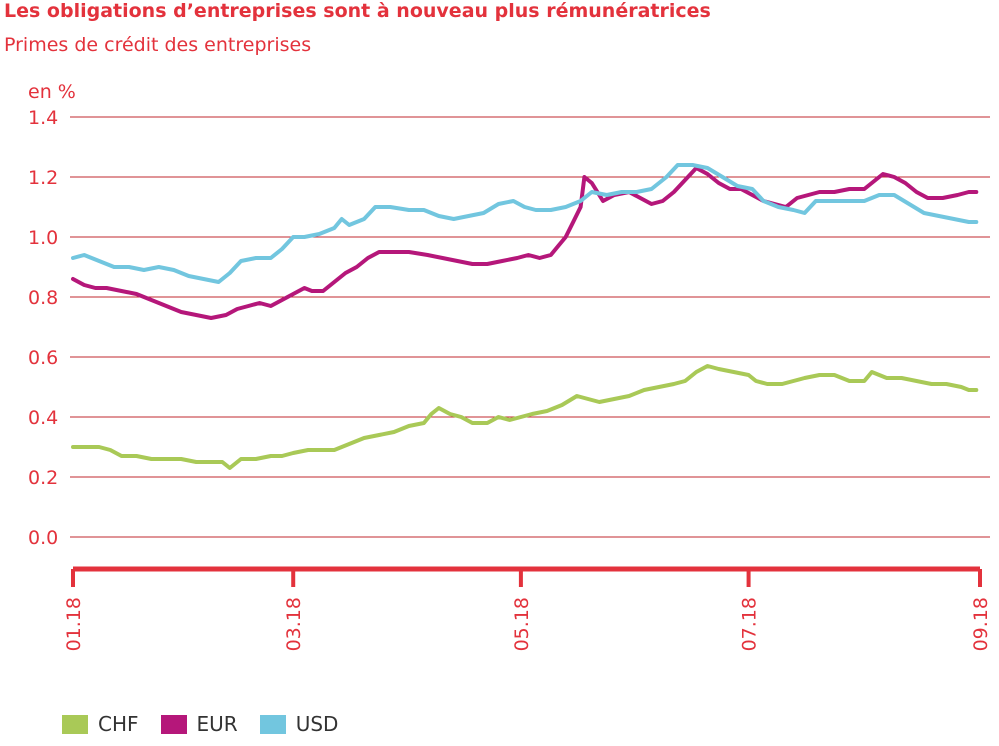 The height and width of the screenshot is (746, 999). What do you see at coordinates (43, 328) in the screenshot?
I see `y-axis-tick-labels: 0.0 0.2 0.4 0.6 0.8 1.0 1.2 1.4` at bounding box center [43, 328].